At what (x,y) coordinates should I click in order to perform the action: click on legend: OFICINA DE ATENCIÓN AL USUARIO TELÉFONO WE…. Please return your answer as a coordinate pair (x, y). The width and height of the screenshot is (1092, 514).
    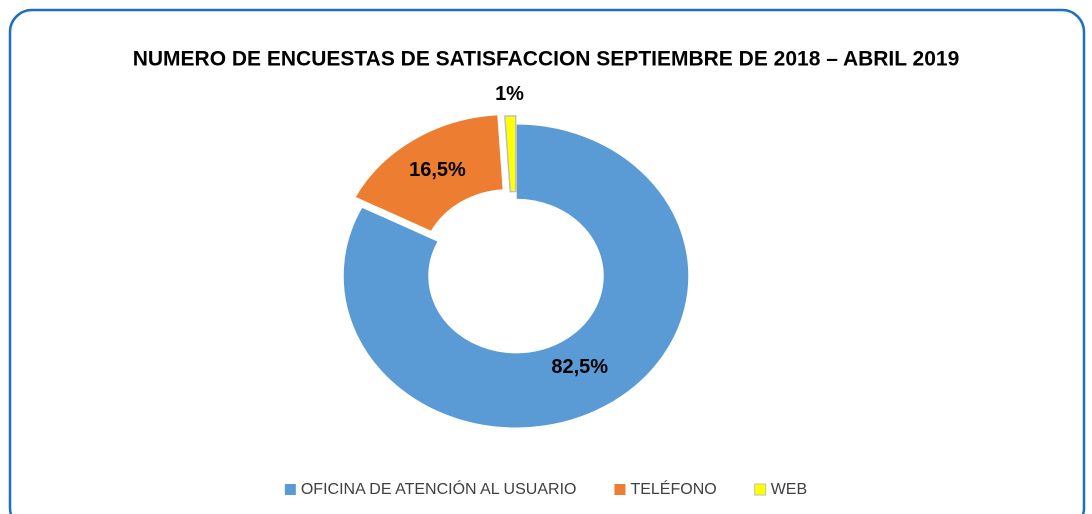
    Looking at the image, I should click on (545, 488).